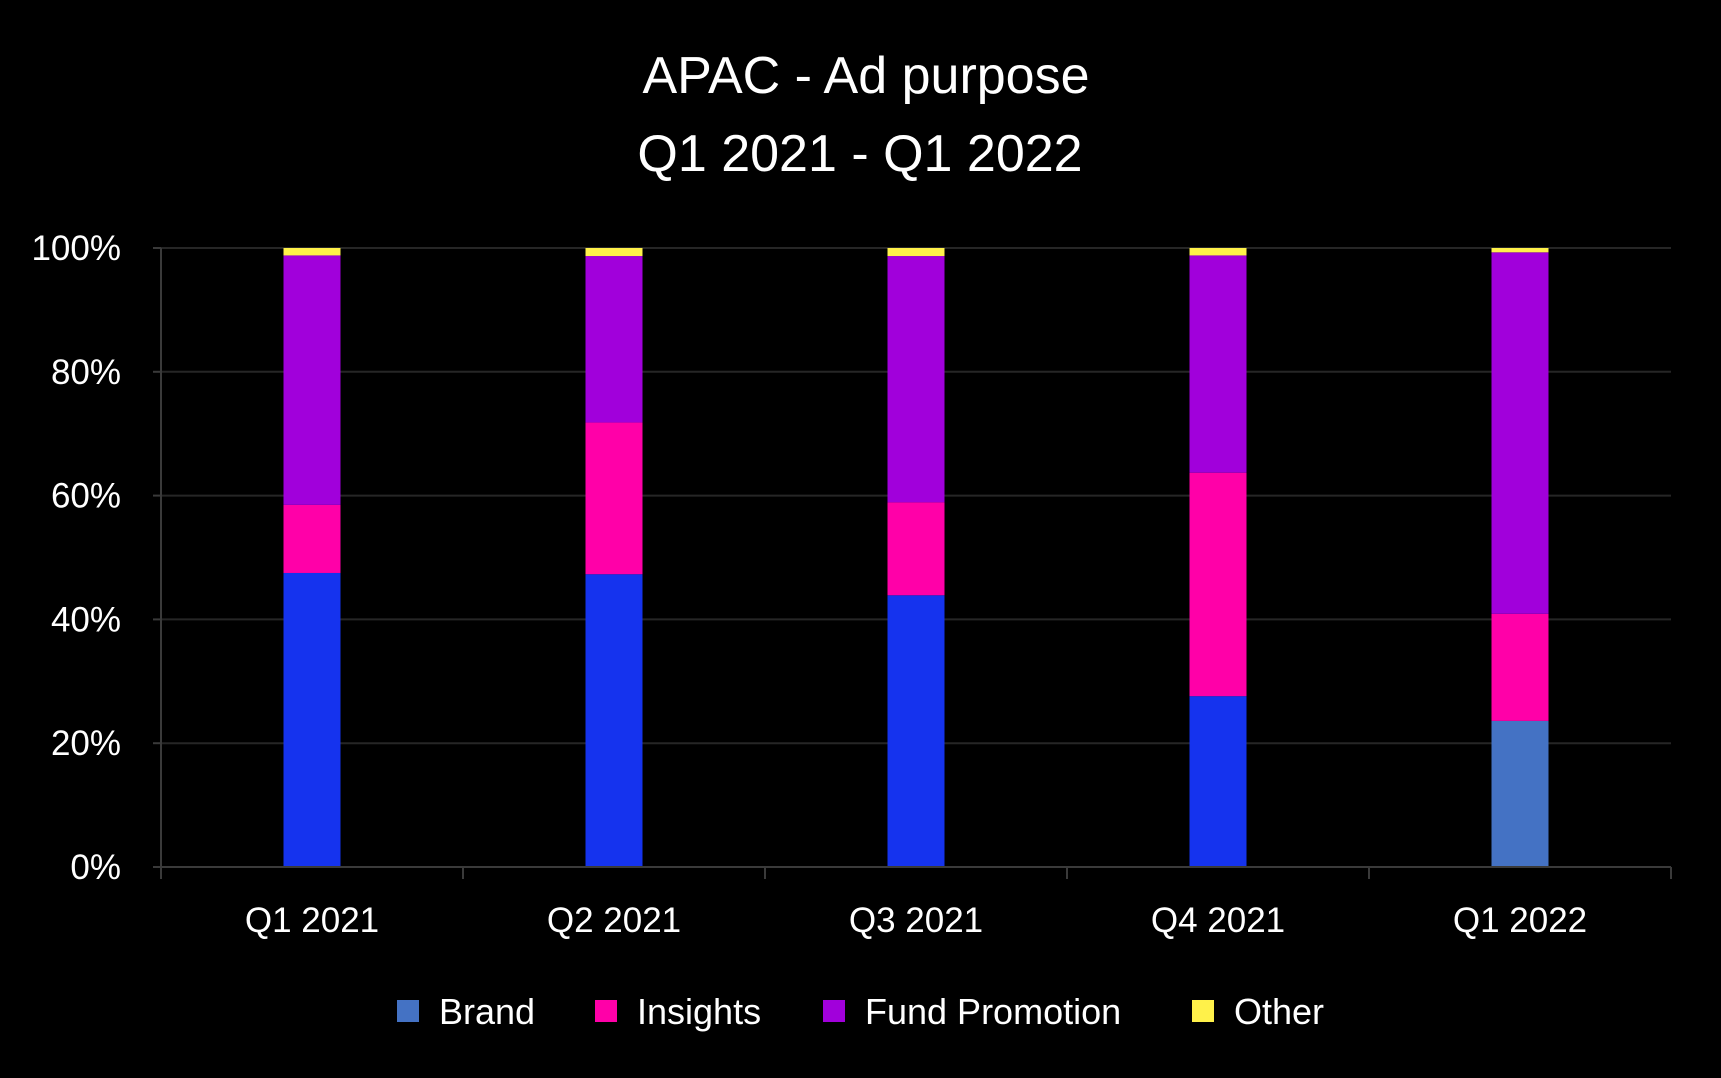 This screenshot has width=1721, height=1078. I want to click on y-axis-ticks: 0% 20% 40% 60% 80% 100%, so click(96, 558).